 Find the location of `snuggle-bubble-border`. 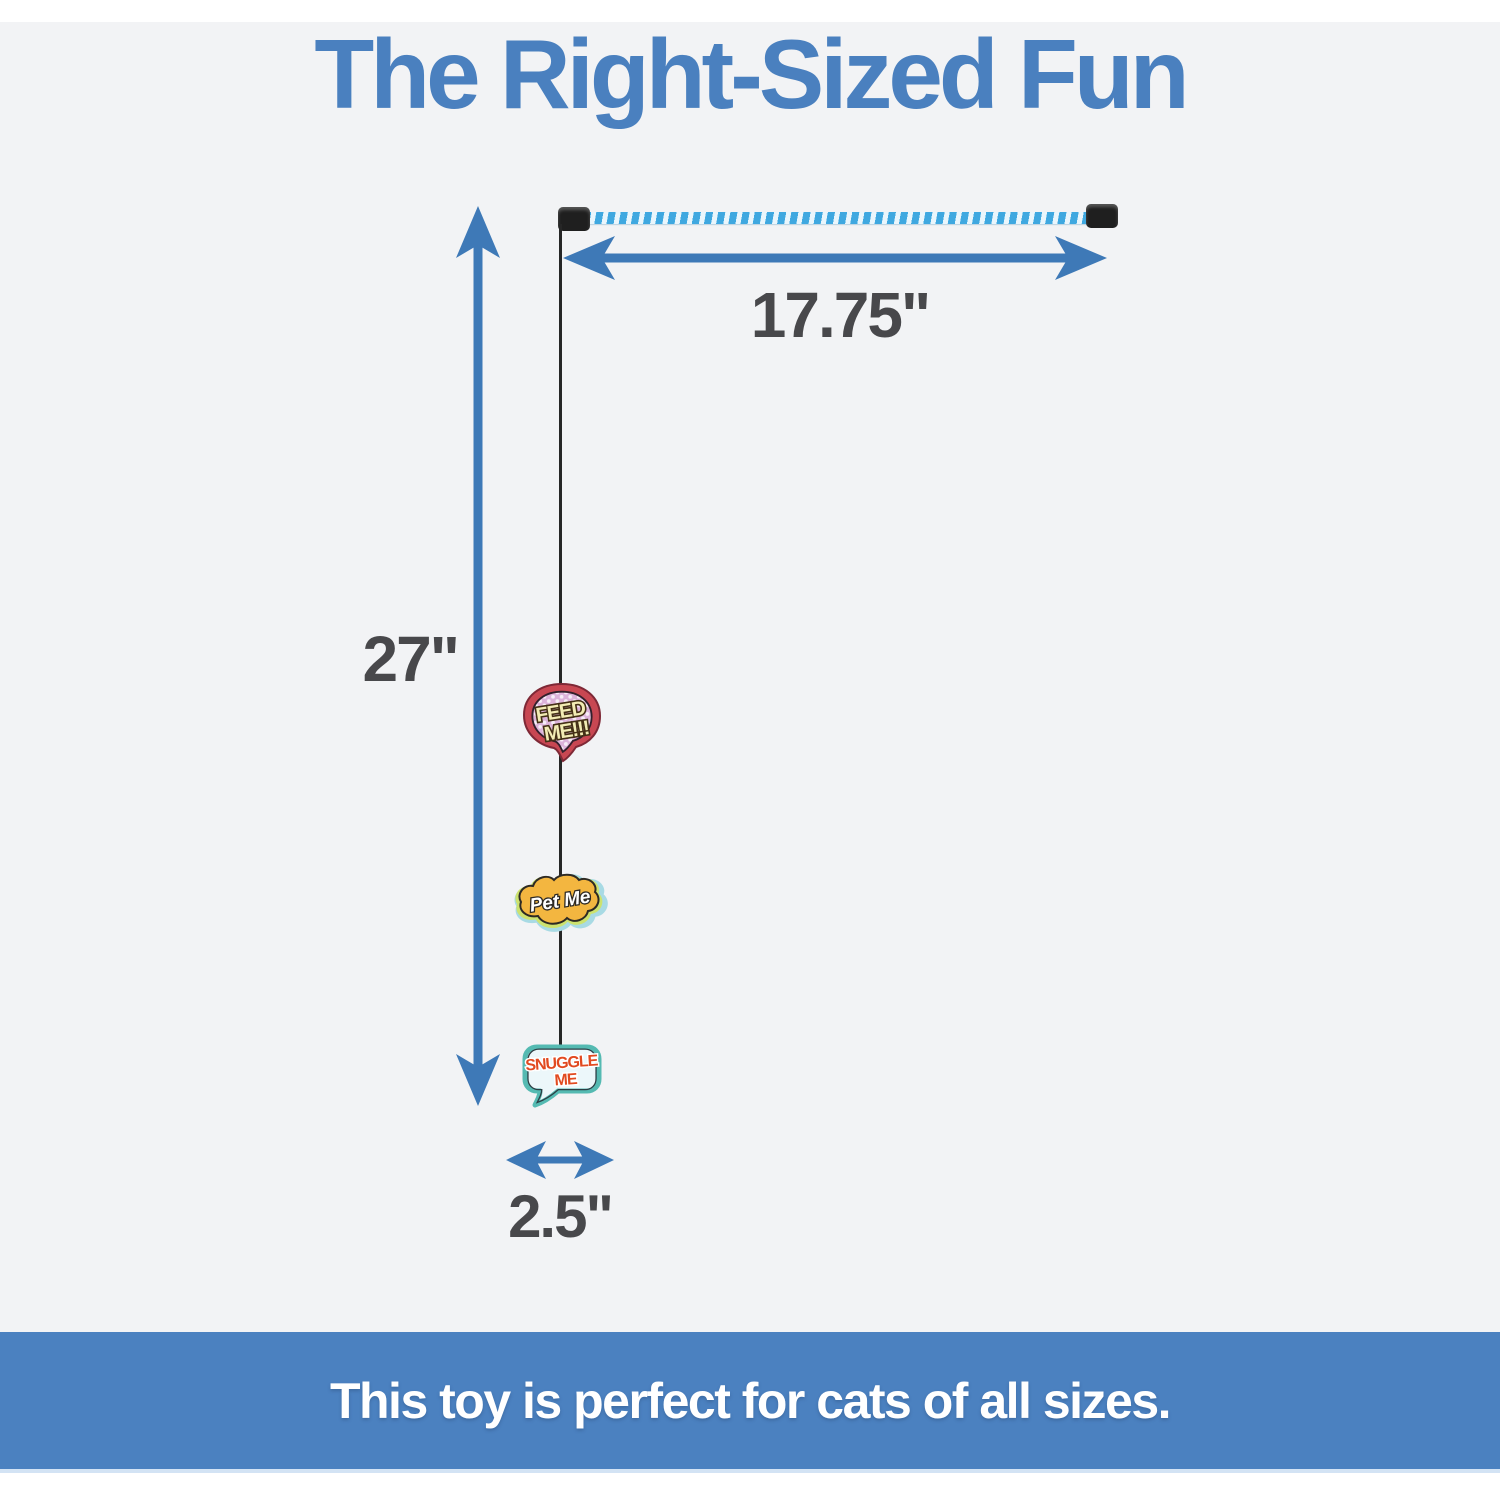

snuggle-bubble-border is located at coordinates (562, 1076).